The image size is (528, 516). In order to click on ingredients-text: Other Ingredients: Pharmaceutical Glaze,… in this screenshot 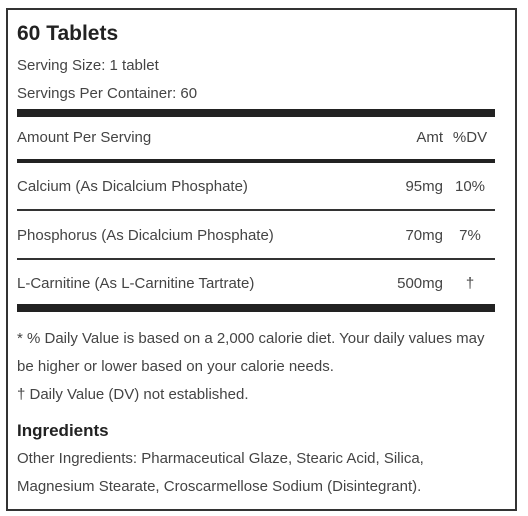, I will do `click(220, 458)`.